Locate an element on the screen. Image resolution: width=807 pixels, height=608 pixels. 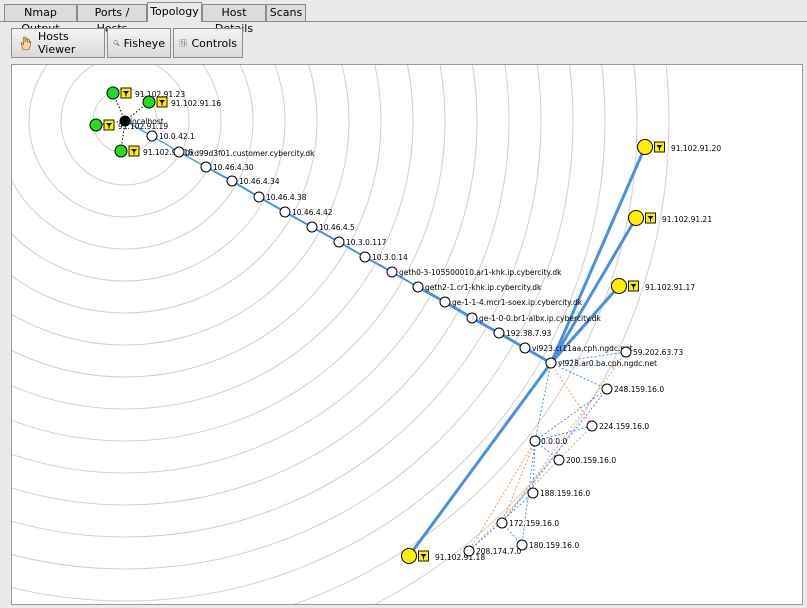
node-u172 is located at coordinates (502, 523).